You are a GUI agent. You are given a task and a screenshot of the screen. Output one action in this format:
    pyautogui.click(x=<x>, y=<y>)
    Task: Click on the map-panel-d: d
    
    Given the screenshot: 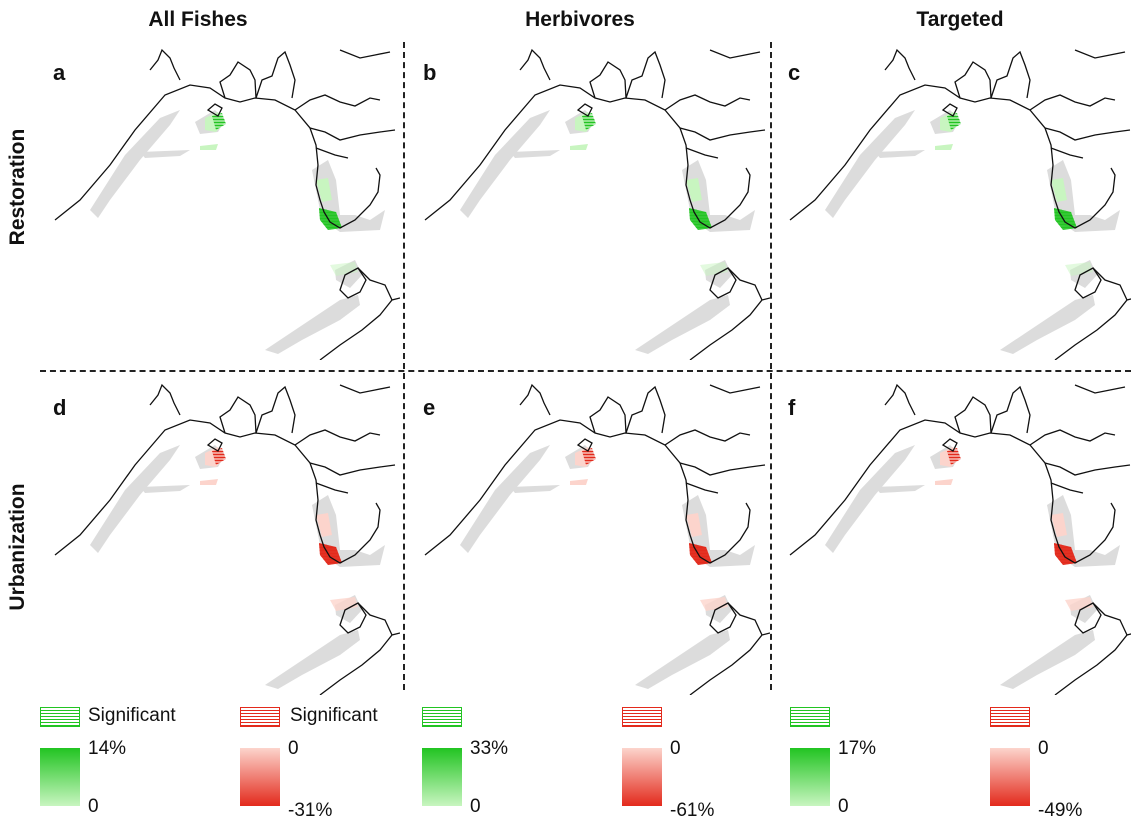 What is the action you would take?
    pyautogui.click(x=220, y=535)
    